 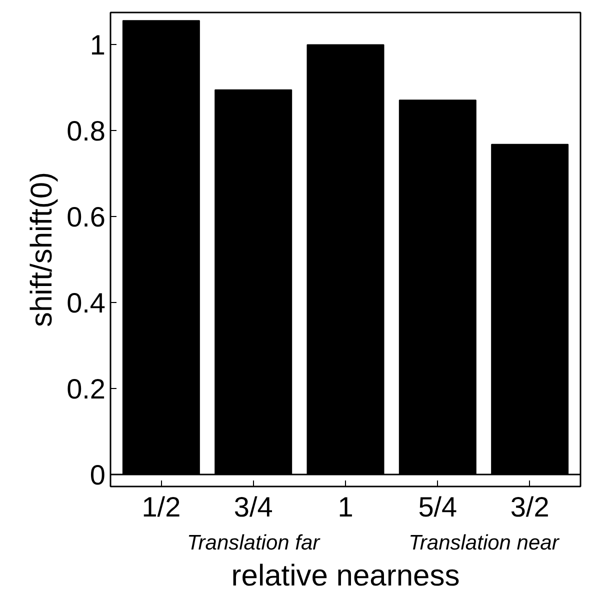 I want to click on x-tick-label: 5/4, so click(x=438, y=507).